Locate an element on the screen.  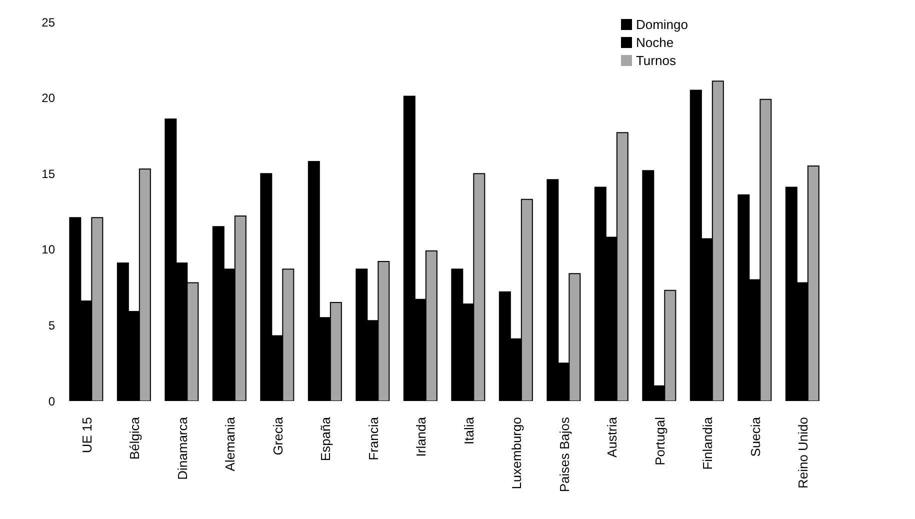
x-tick-label: Luxemburgo is located at coordinates (516, 453).